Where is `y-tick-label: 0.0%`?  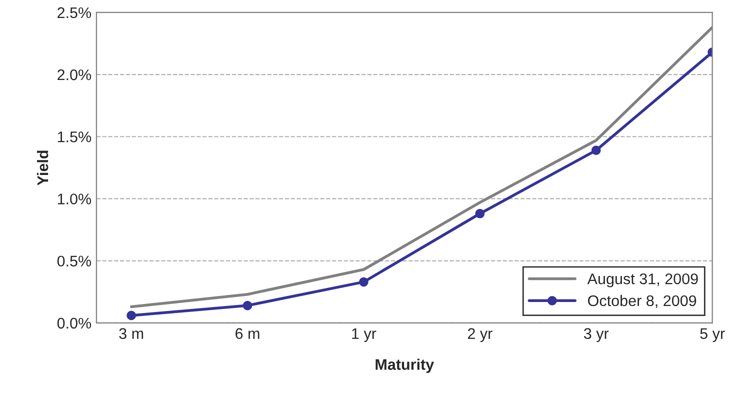 y-tick-label: 0.0% is located at coordinates (74, 323).